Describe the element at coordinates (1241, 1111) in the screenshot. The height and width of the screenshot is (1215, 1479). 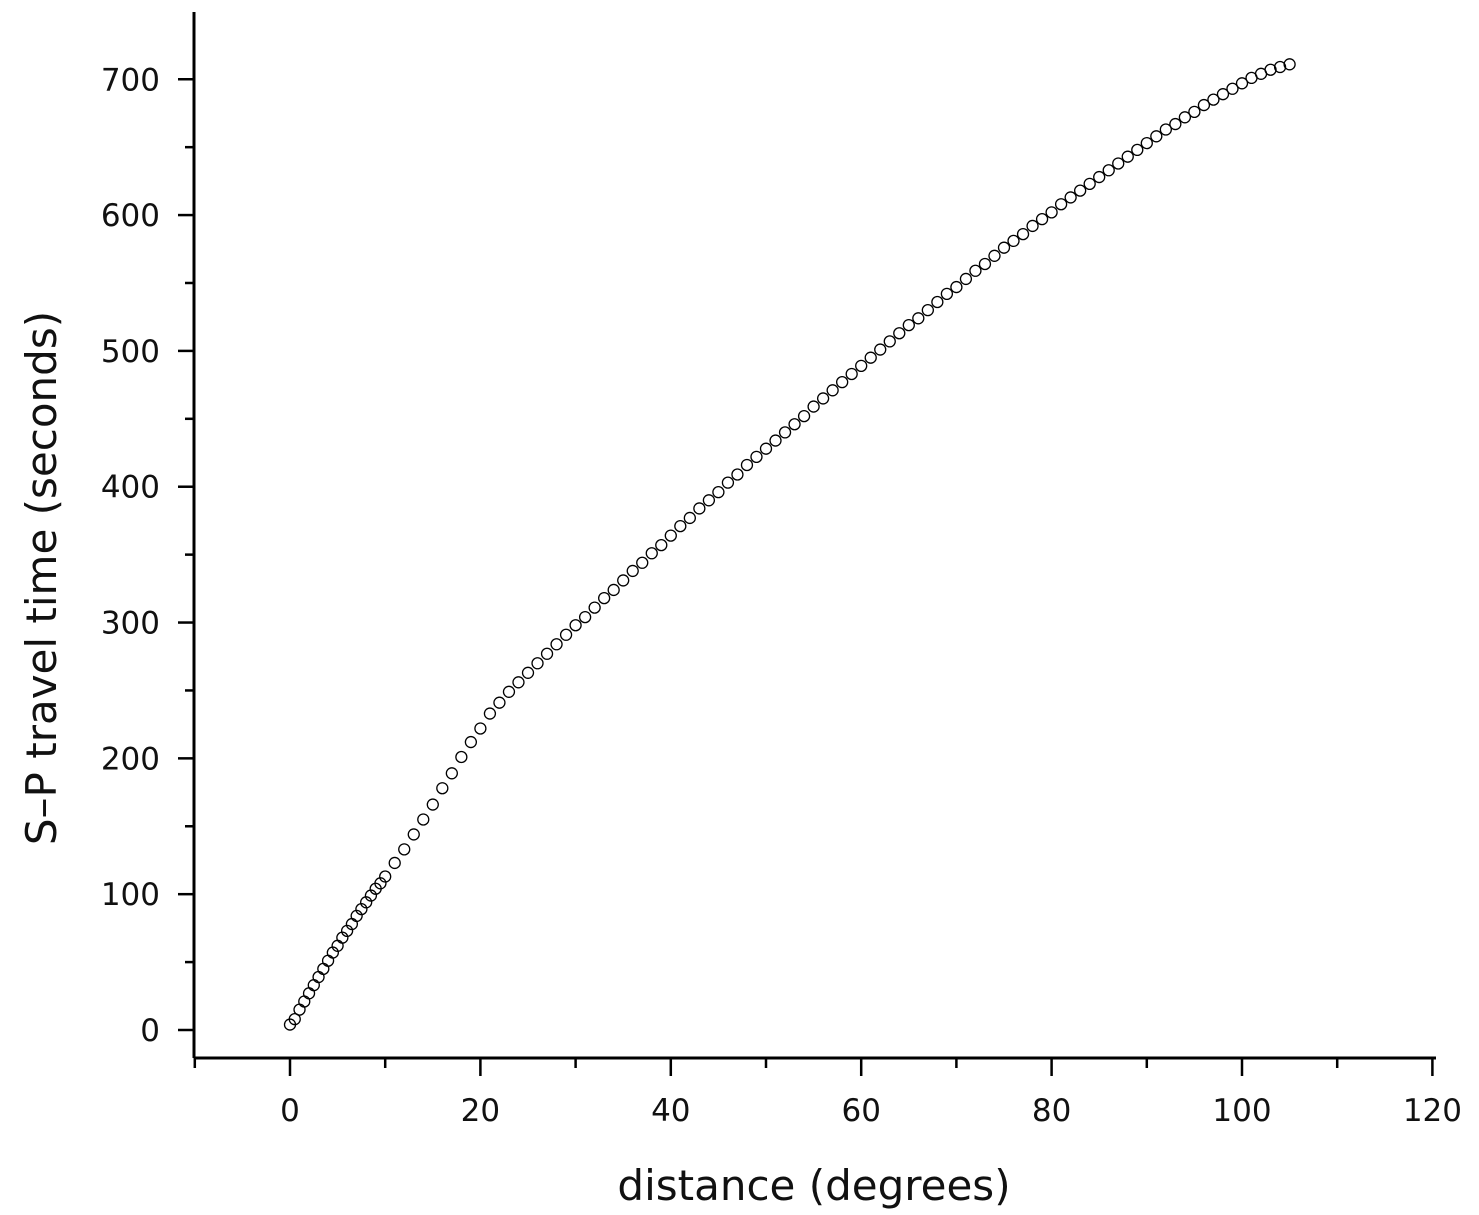
I see `x-tick-label: 100` at that location.